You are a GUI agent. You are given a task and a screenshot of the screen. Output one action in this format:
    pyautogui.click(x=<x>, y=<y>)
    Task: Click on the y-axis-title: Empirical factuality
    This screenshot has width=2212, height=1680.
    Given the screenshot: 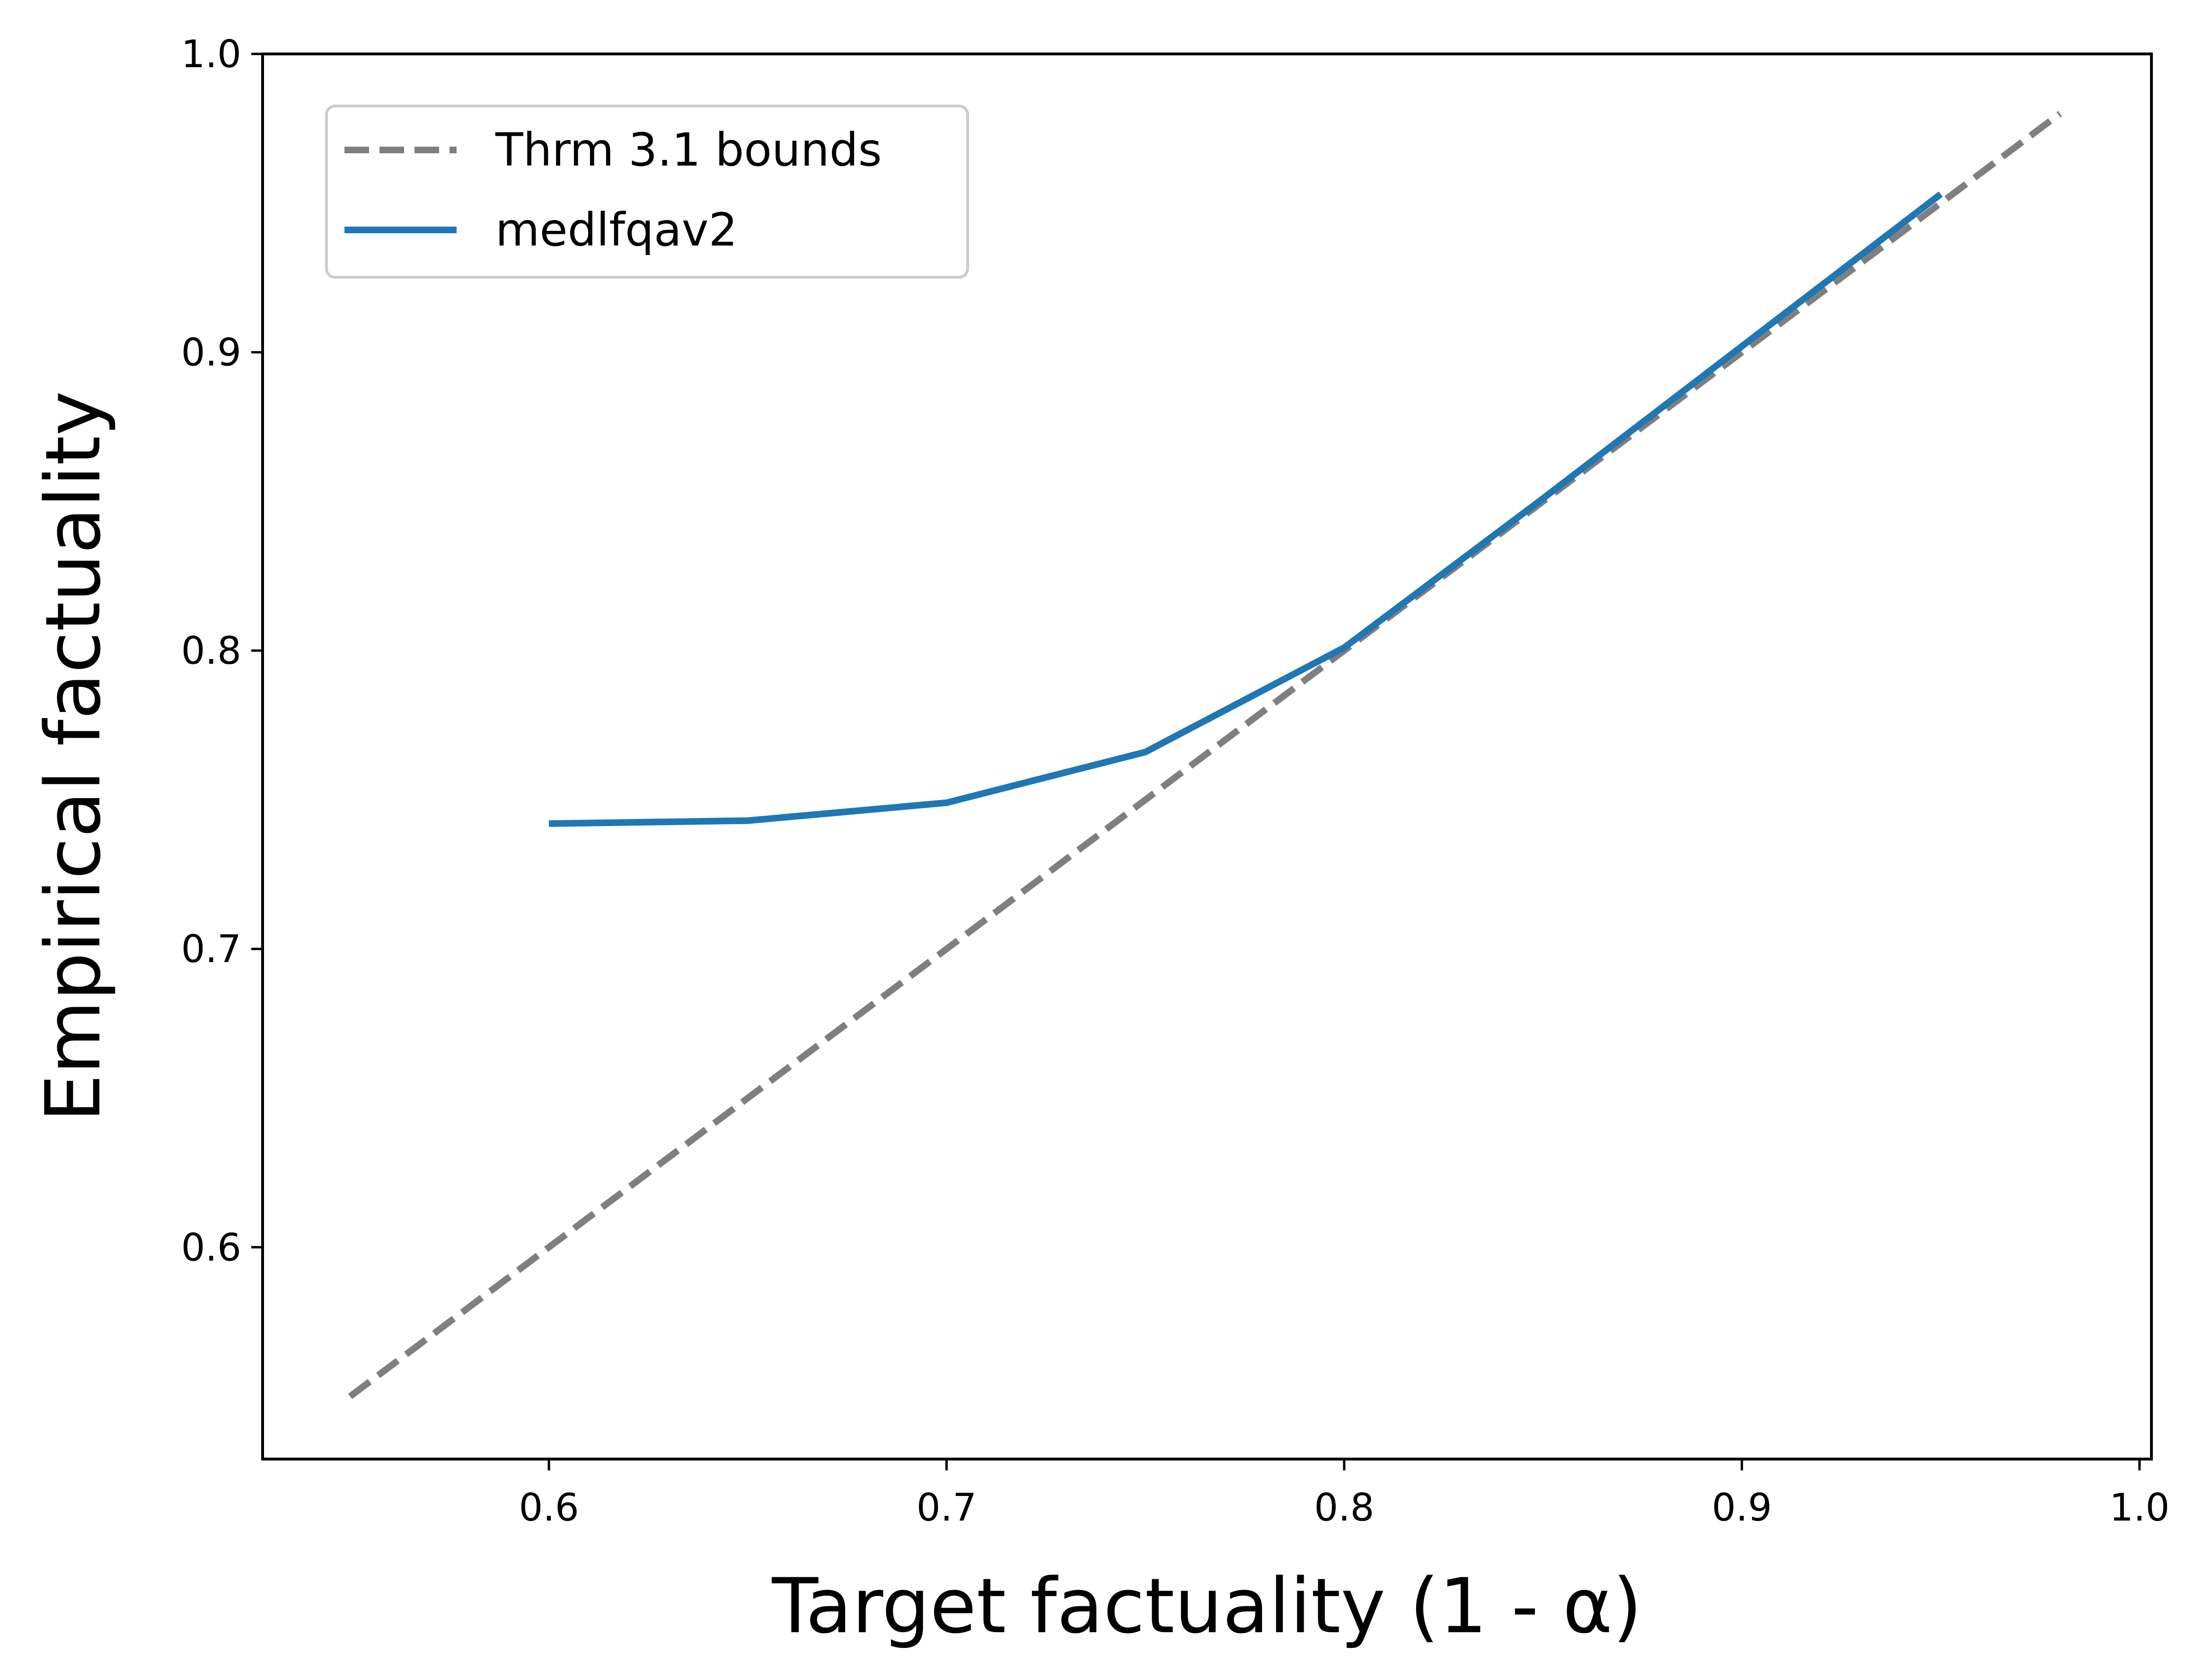 What is the action you would take?
    pyautogui.click(x=73, y=756)
    